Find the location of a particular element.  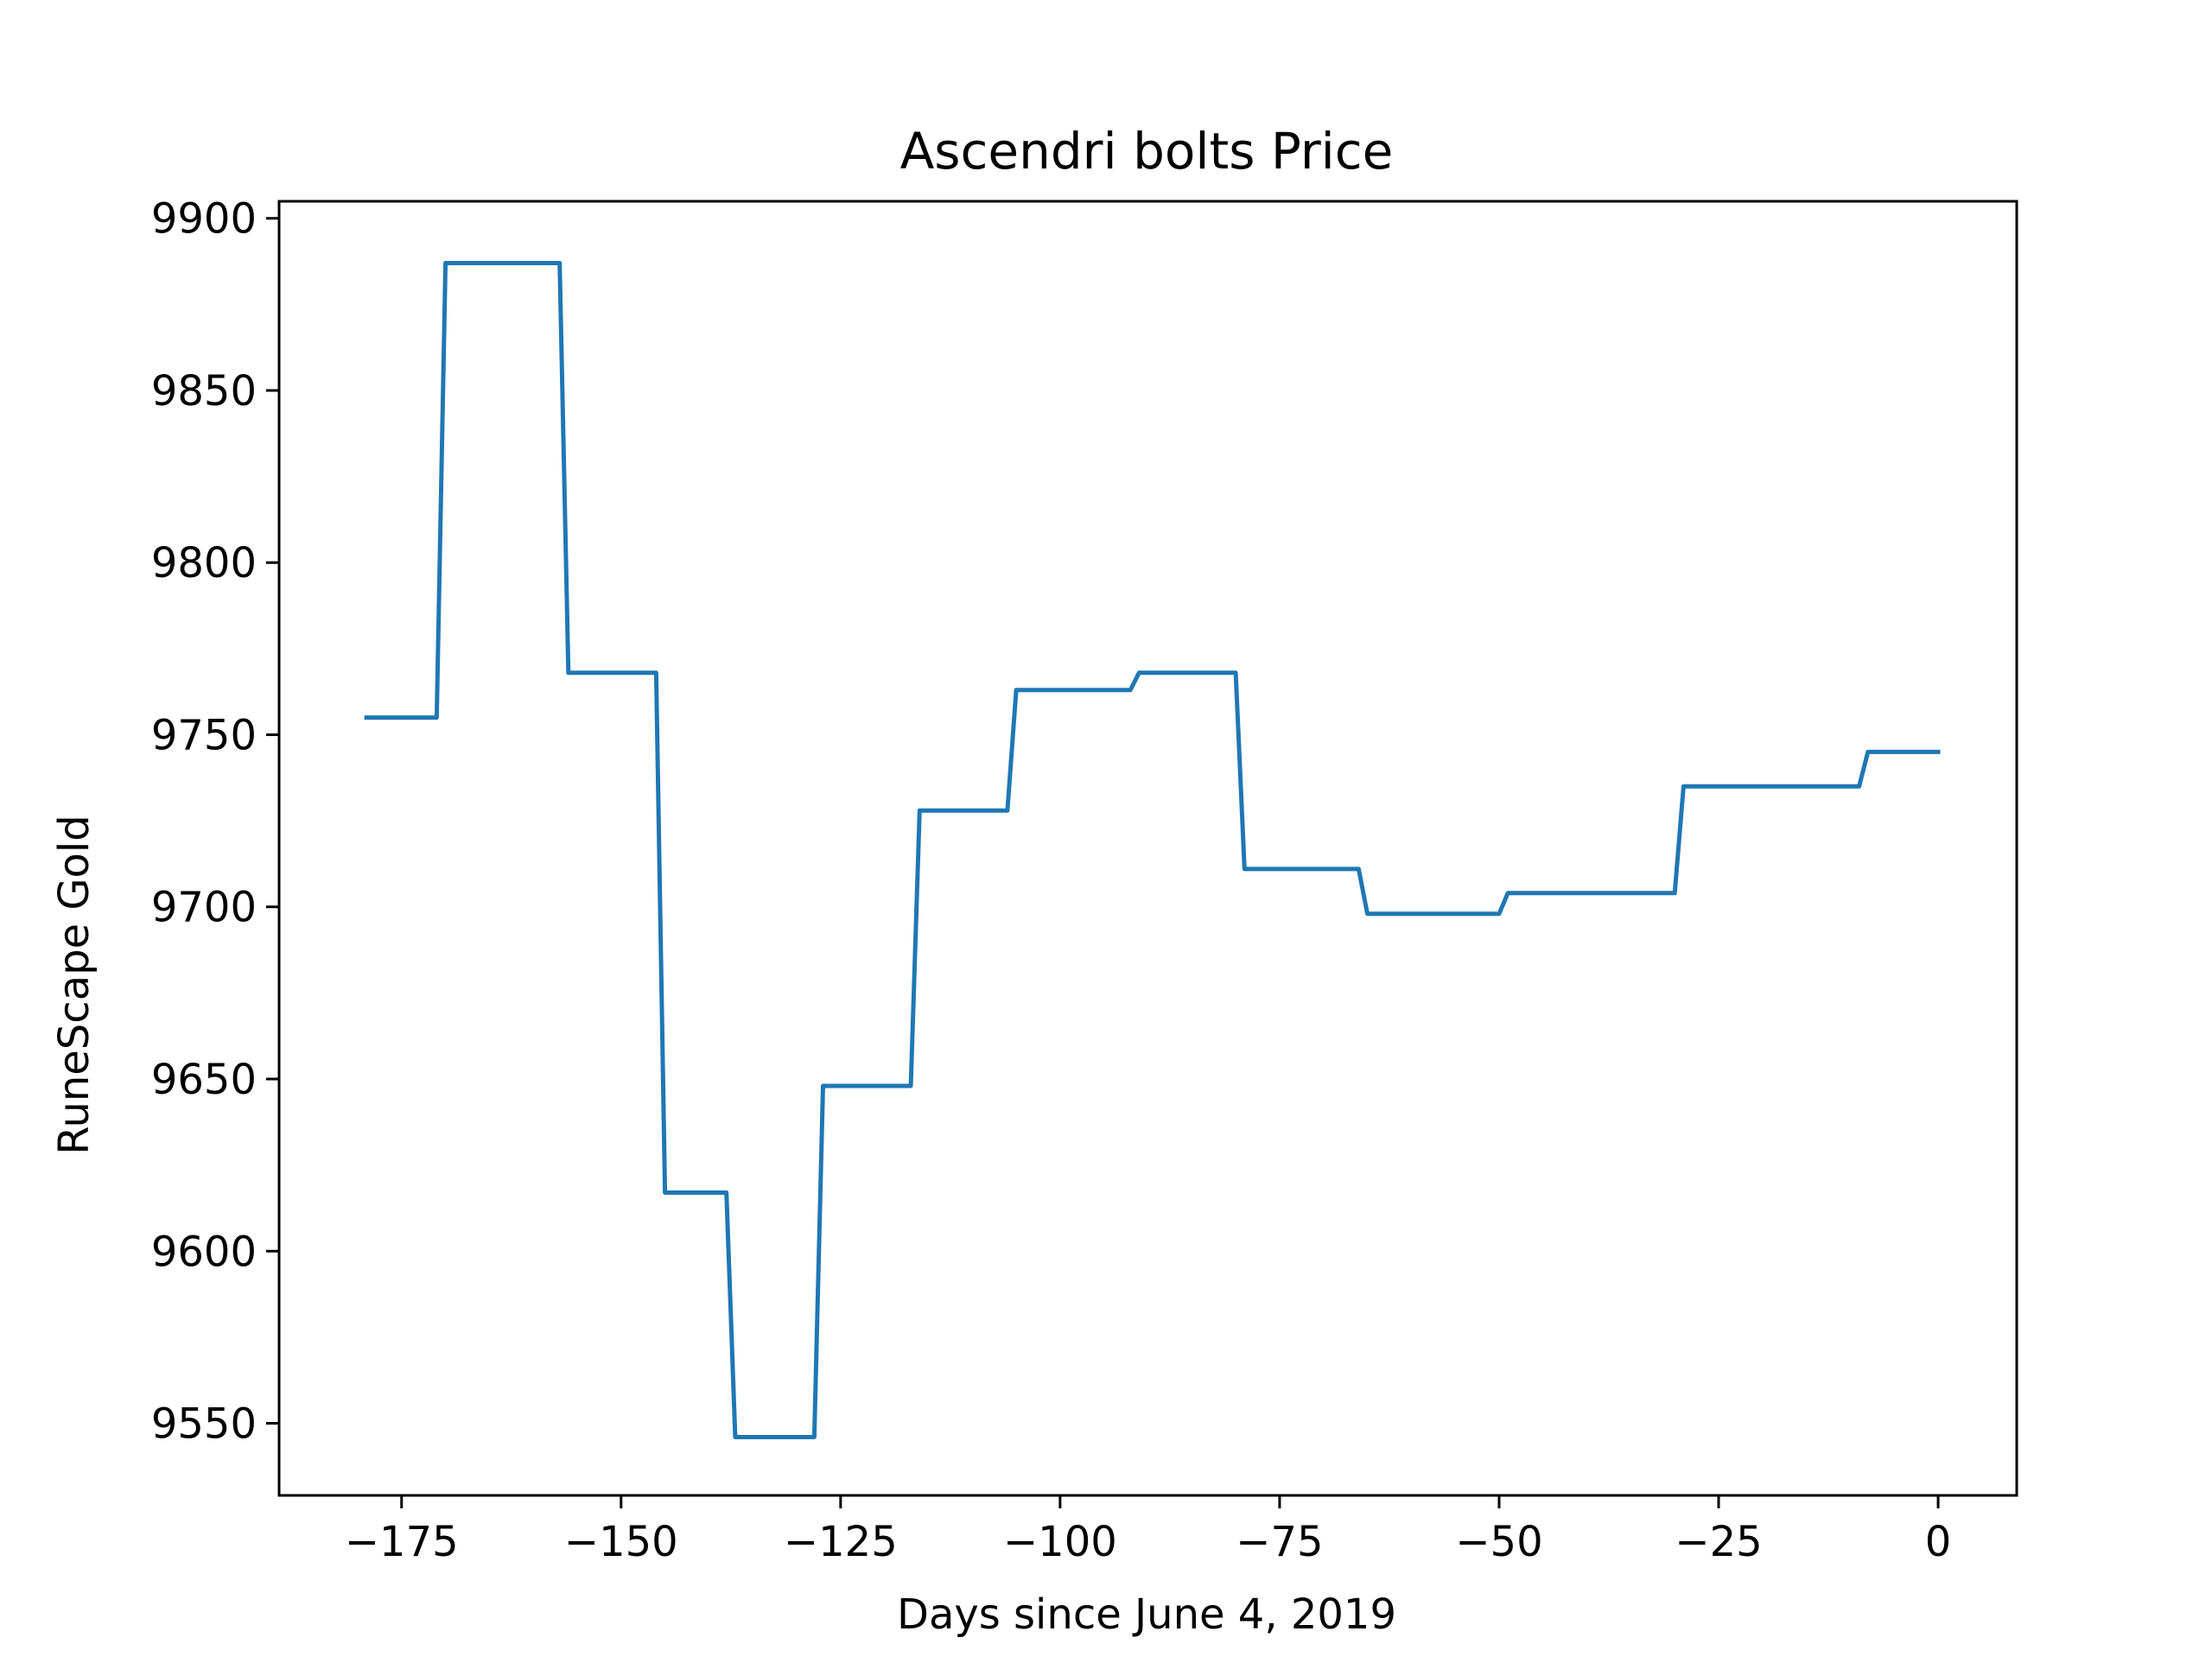

y-tick-label: 9750 is located at coordinates (204, 735).